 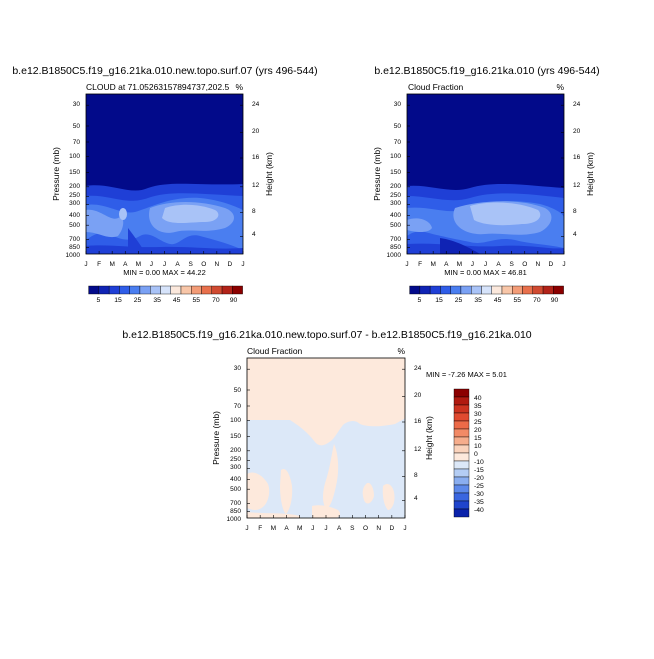 I want to click on panel-c-colorbar, so click(x=461, y=453).